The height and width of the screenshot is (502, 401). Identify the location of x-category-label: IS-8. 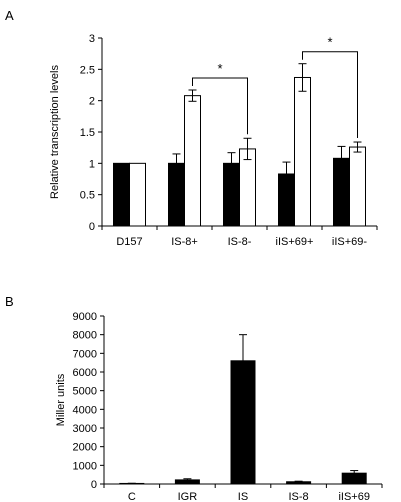
(299, 496).